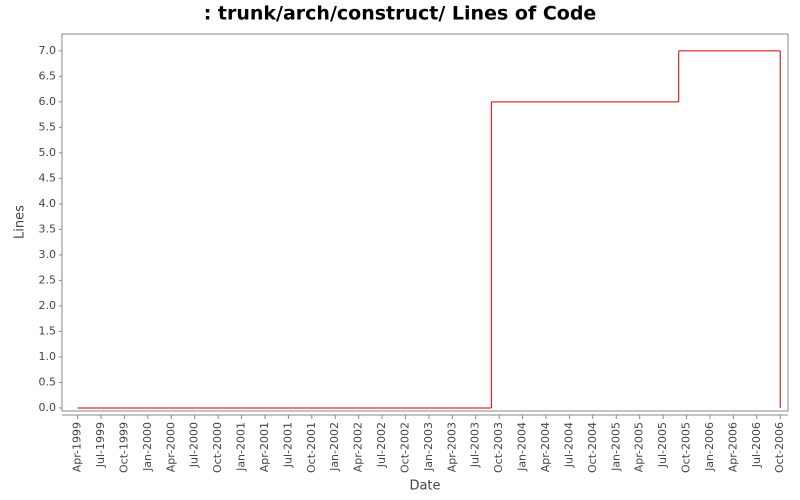 This screenshot has width=800, height=500. What do you see at coordinates (756, 445) in the screenshot?
I see `x-tick-label: Jul-2006` at bounding box center [756, 445].